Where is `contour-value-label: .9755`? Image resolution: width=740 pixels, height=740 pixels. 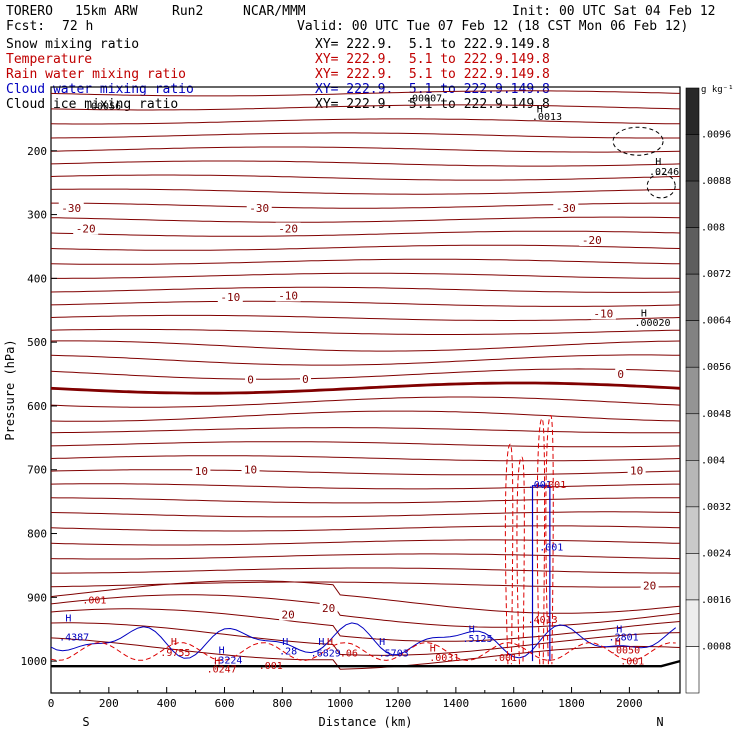 contour-value-label: .9755 is located at coordinates (175, 653).